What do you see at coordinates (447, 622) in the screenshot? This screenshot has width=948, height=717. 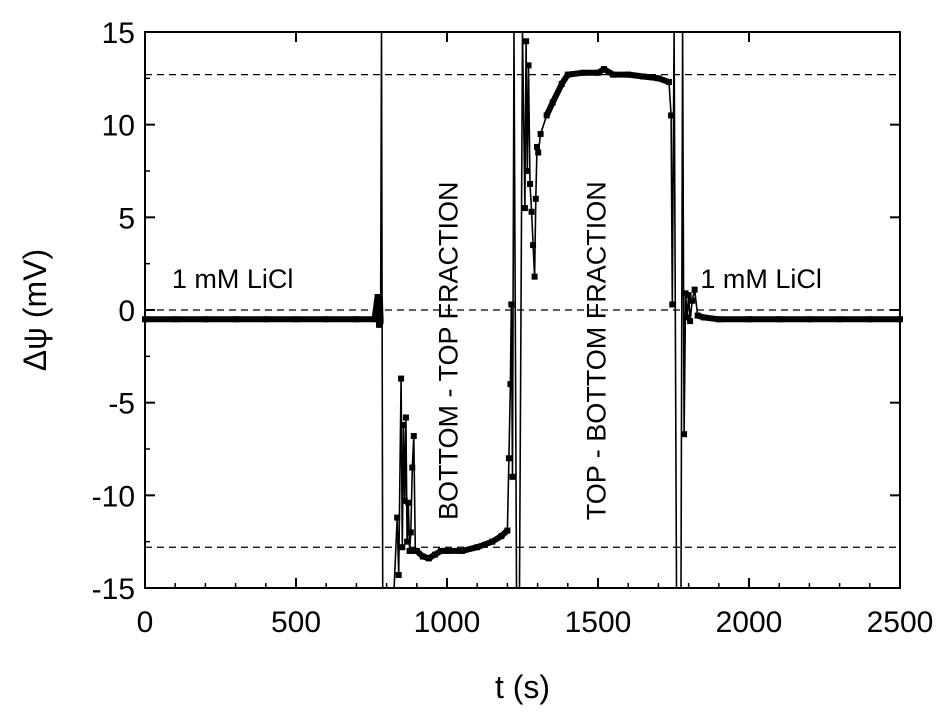 I see `x-tick-label: 1000` at bounding box center [447, 622].